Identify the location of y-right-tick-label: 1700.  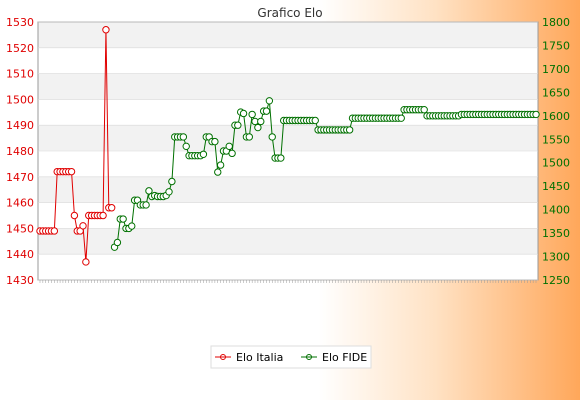
(556, 69).